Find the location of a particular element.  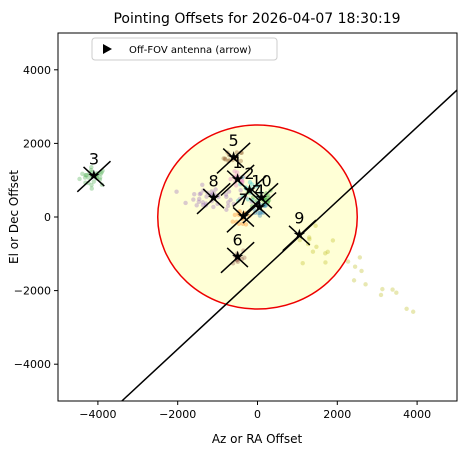

antenna-marker-4: ★4 is located at coordinates (259, 202).